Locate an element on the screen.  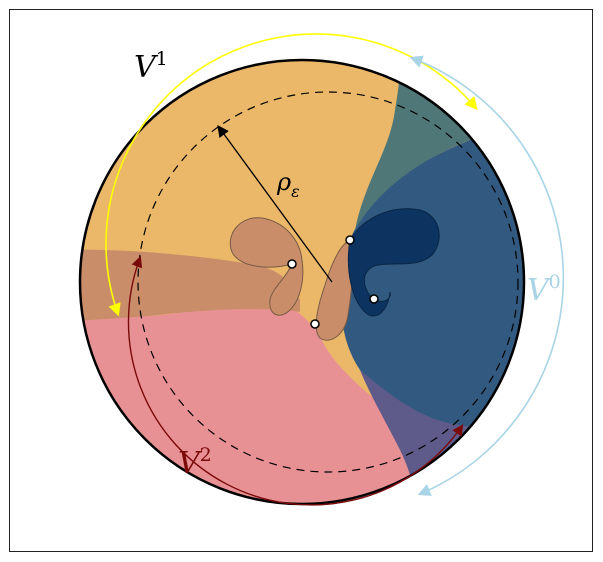
label-v0: V0 is located at coordinates (544, 289).